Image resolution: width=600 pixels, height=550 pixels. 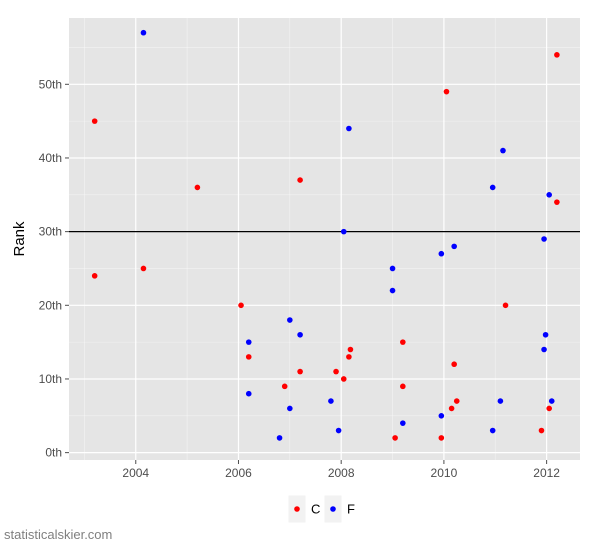 I want to click on y-tick-label: 0th, so click(x=53, y=453).